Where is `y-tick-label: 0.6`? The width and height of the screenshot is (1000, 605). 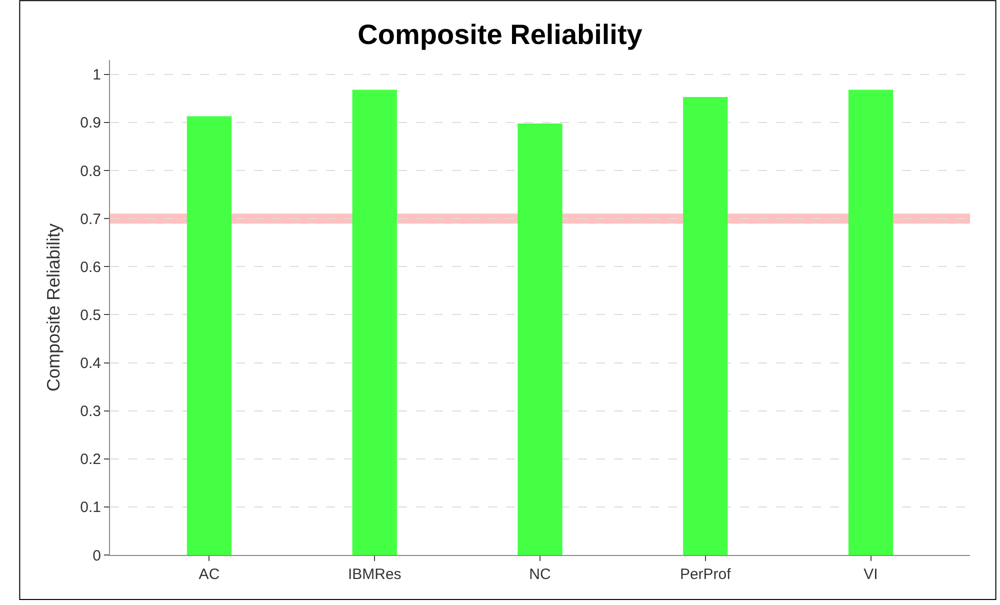 y-tick-label: 0.6 is located at coordinates (90, 267).